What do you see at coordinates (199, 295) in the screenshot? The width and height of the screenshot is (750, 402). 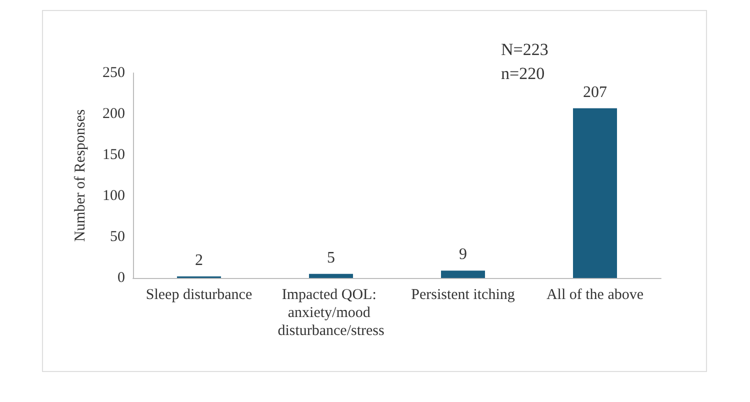 I see `x-tick-label: Sleep disturbance` at bounding box center [199, 295].